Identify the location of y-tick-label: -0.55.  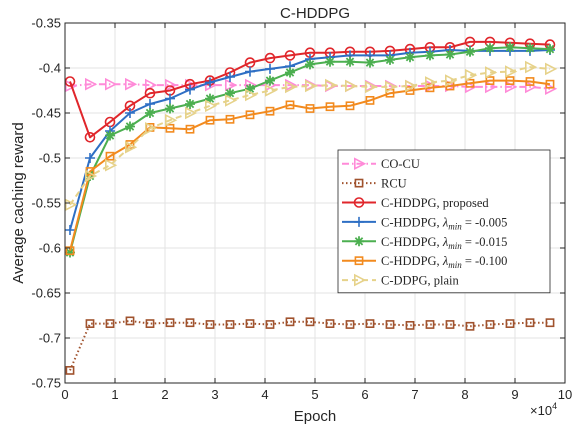
(46, 203).